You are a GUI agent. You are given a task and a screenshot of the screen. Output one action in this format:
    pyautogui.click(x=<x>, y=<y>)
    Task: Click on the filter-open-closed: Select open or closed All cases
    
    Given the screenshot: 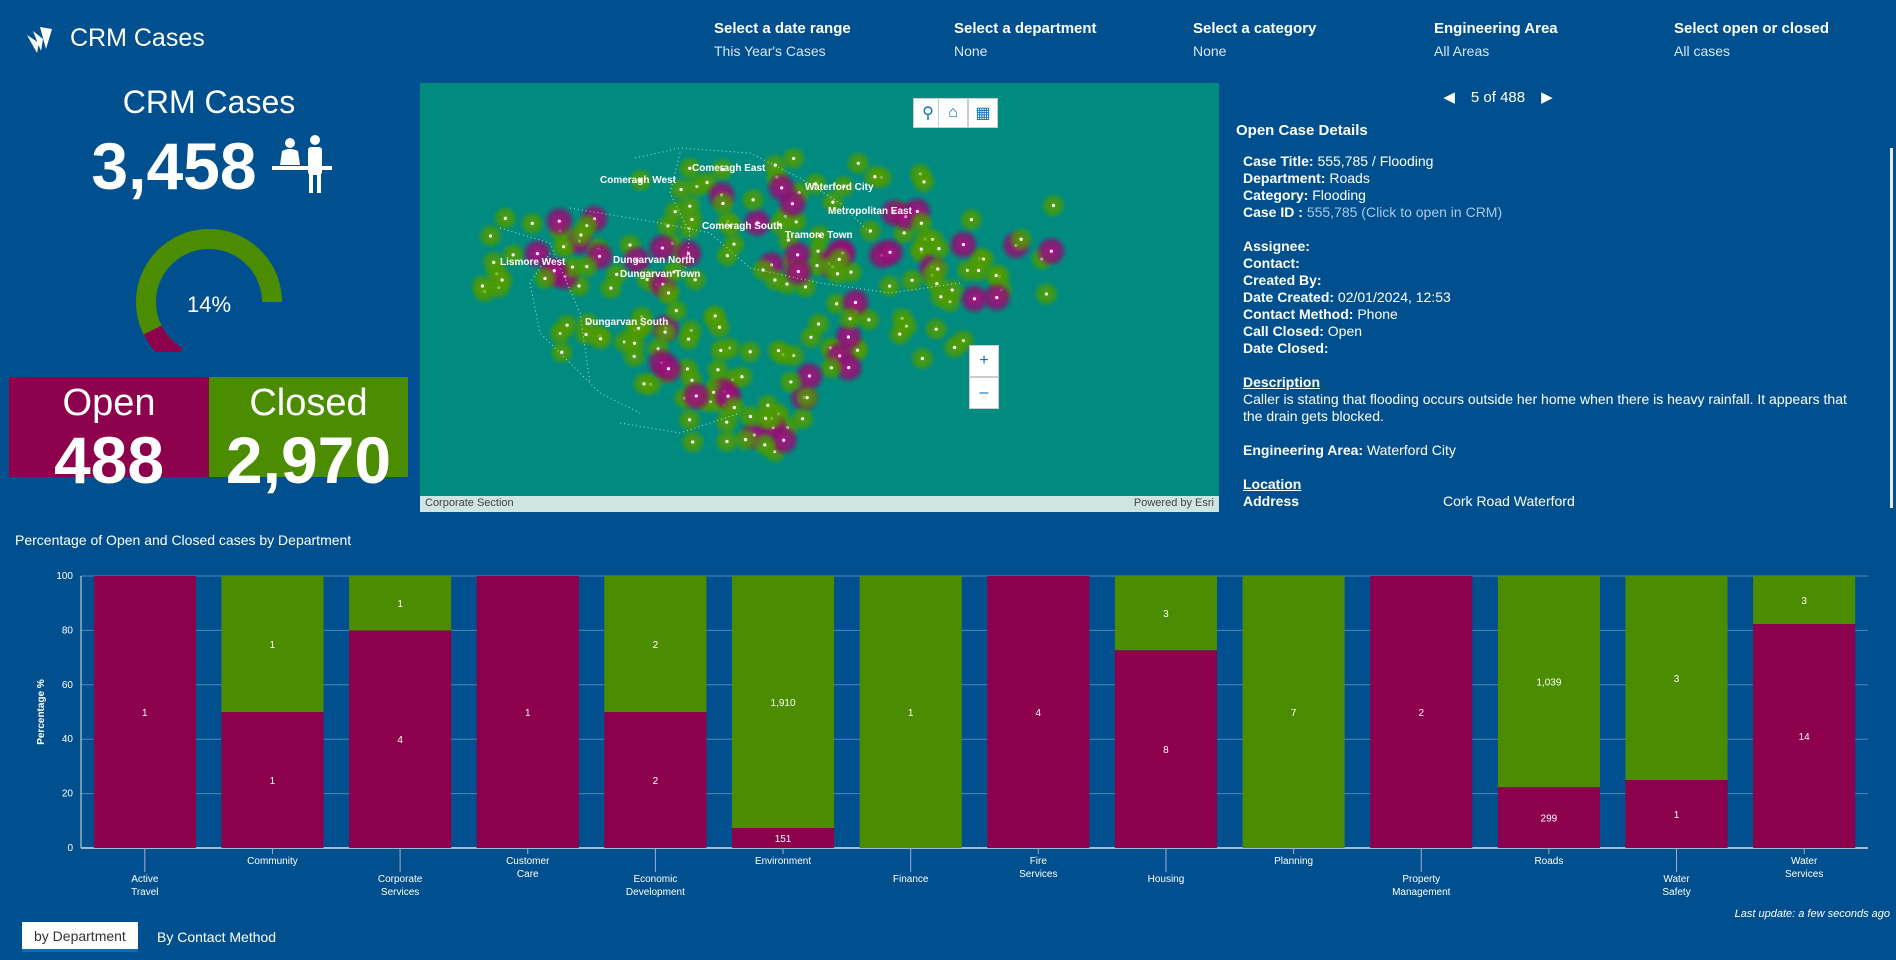 What is the action you would take?
    pyautogui.click(x=1751, y=39)
    